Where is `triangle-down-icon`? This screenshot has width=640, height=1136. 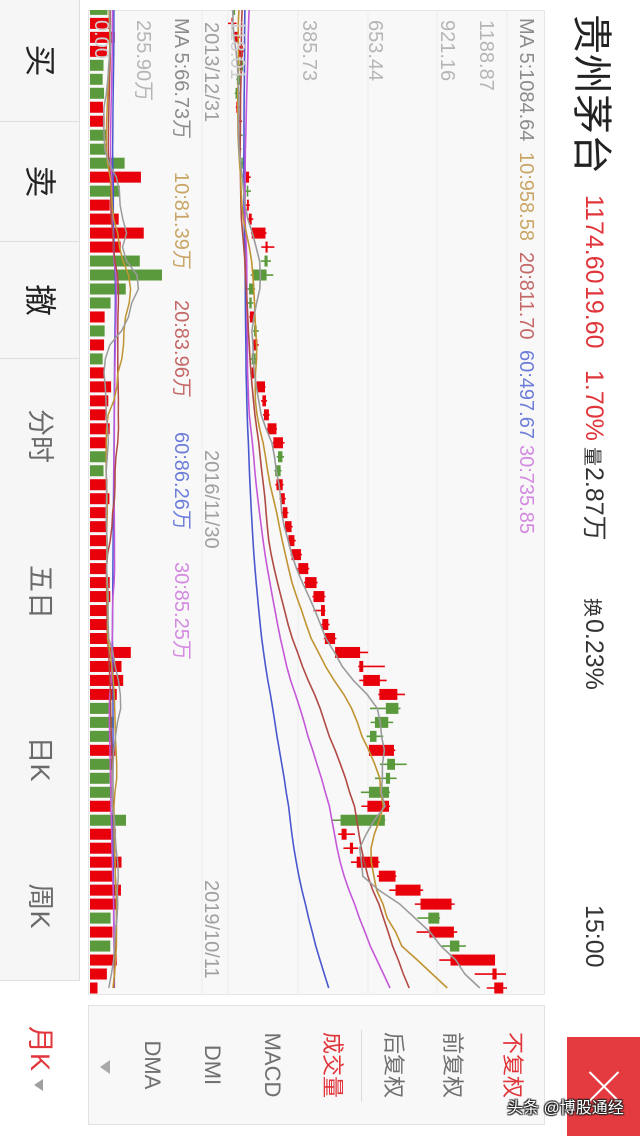
triangle-down-icon is located at coordinates (105, 1067).